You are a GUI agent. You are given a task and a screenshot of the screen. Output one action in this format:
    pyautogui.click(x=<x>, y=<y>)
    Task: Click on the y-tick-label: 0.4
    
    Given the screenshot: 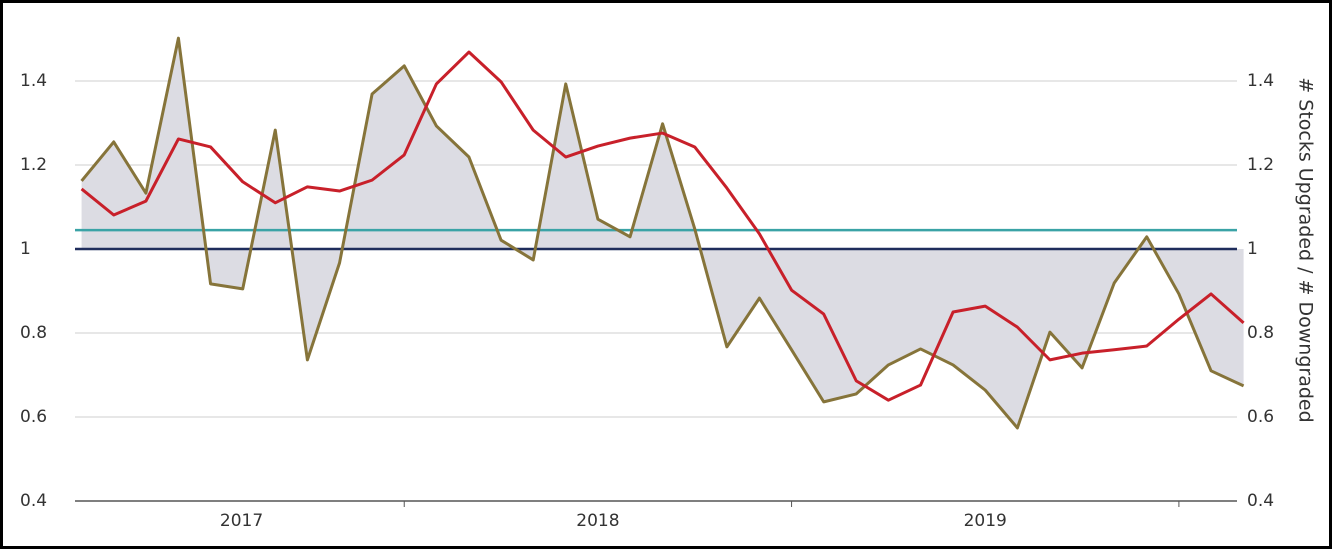 What is the action you would take?
    pyautogui.click(x=33, y=501)
    